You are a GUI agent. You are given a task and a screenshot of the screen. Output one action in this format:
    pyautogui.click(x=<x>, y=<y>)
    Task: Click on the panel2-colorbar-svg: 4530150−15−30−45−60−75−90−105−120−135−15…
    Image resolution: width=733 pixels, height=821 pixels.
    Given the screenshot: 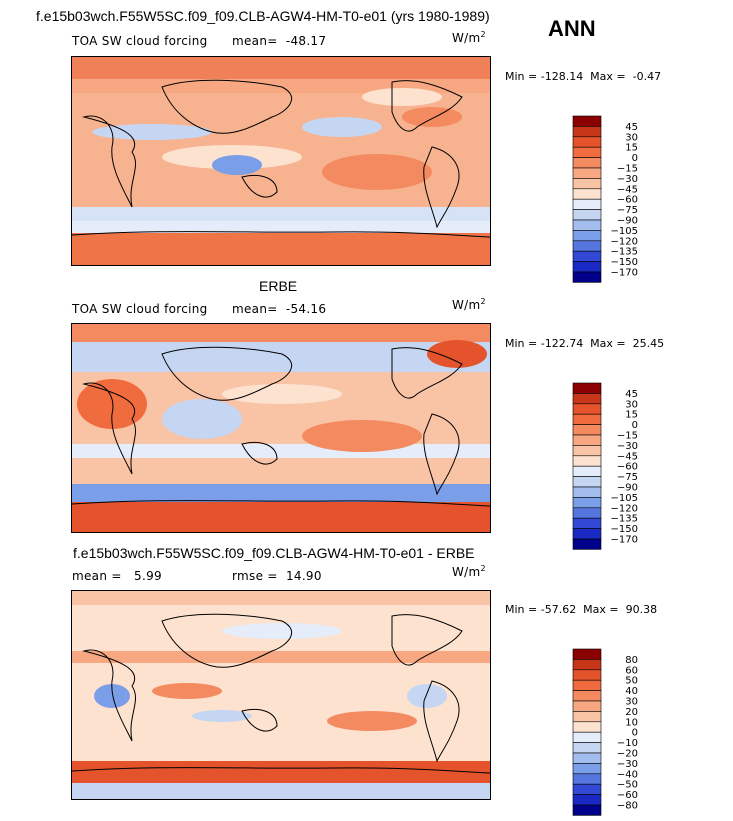 What is the action you would take?
    pyautogui.click(x=605, y=466)
    